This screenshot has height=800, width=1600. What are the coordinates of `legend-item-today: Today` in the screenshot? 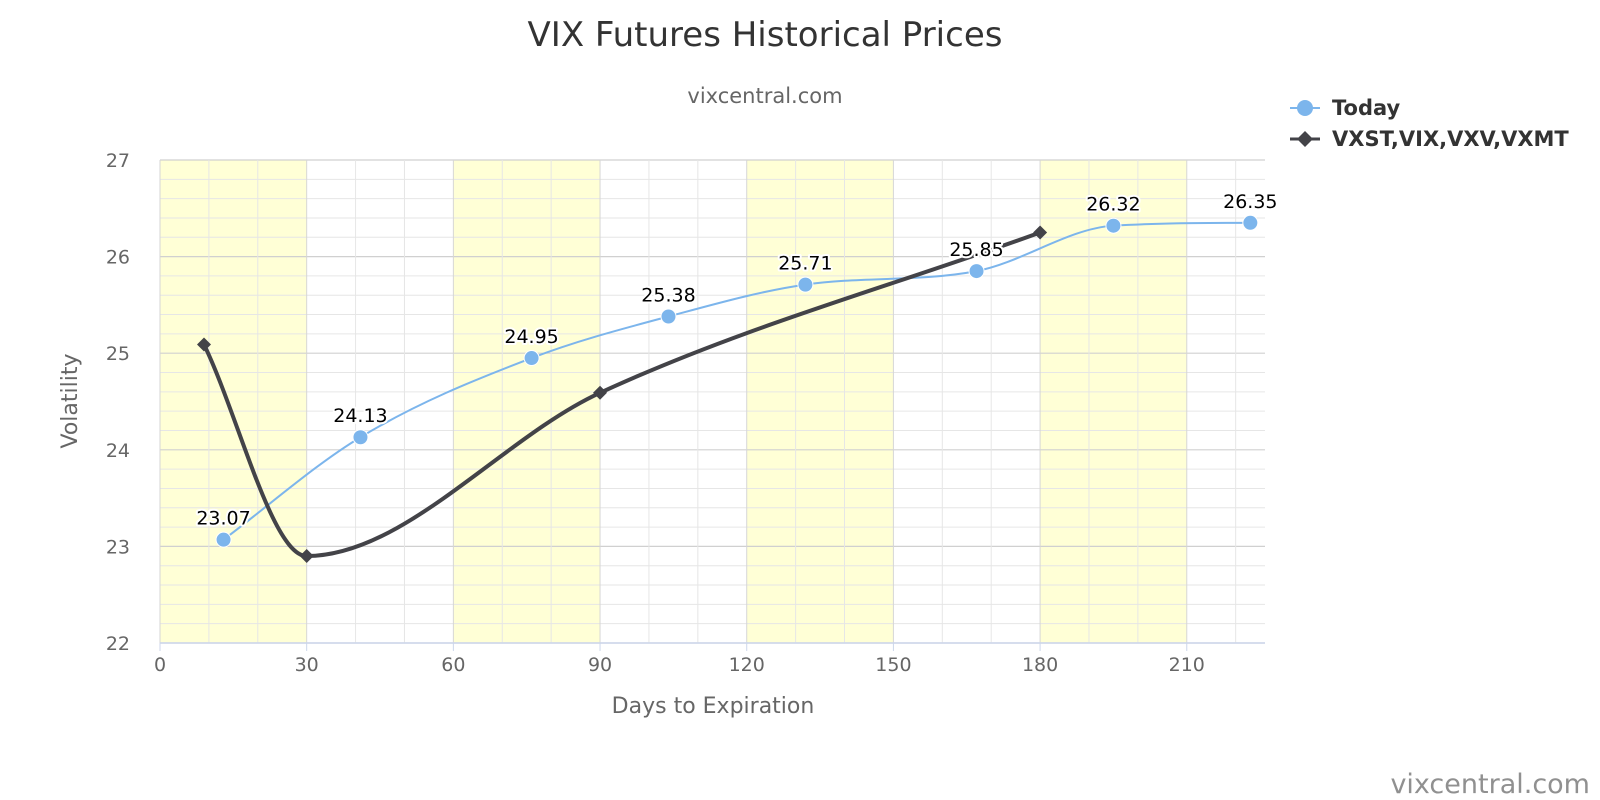 It's located at (1345, 108).